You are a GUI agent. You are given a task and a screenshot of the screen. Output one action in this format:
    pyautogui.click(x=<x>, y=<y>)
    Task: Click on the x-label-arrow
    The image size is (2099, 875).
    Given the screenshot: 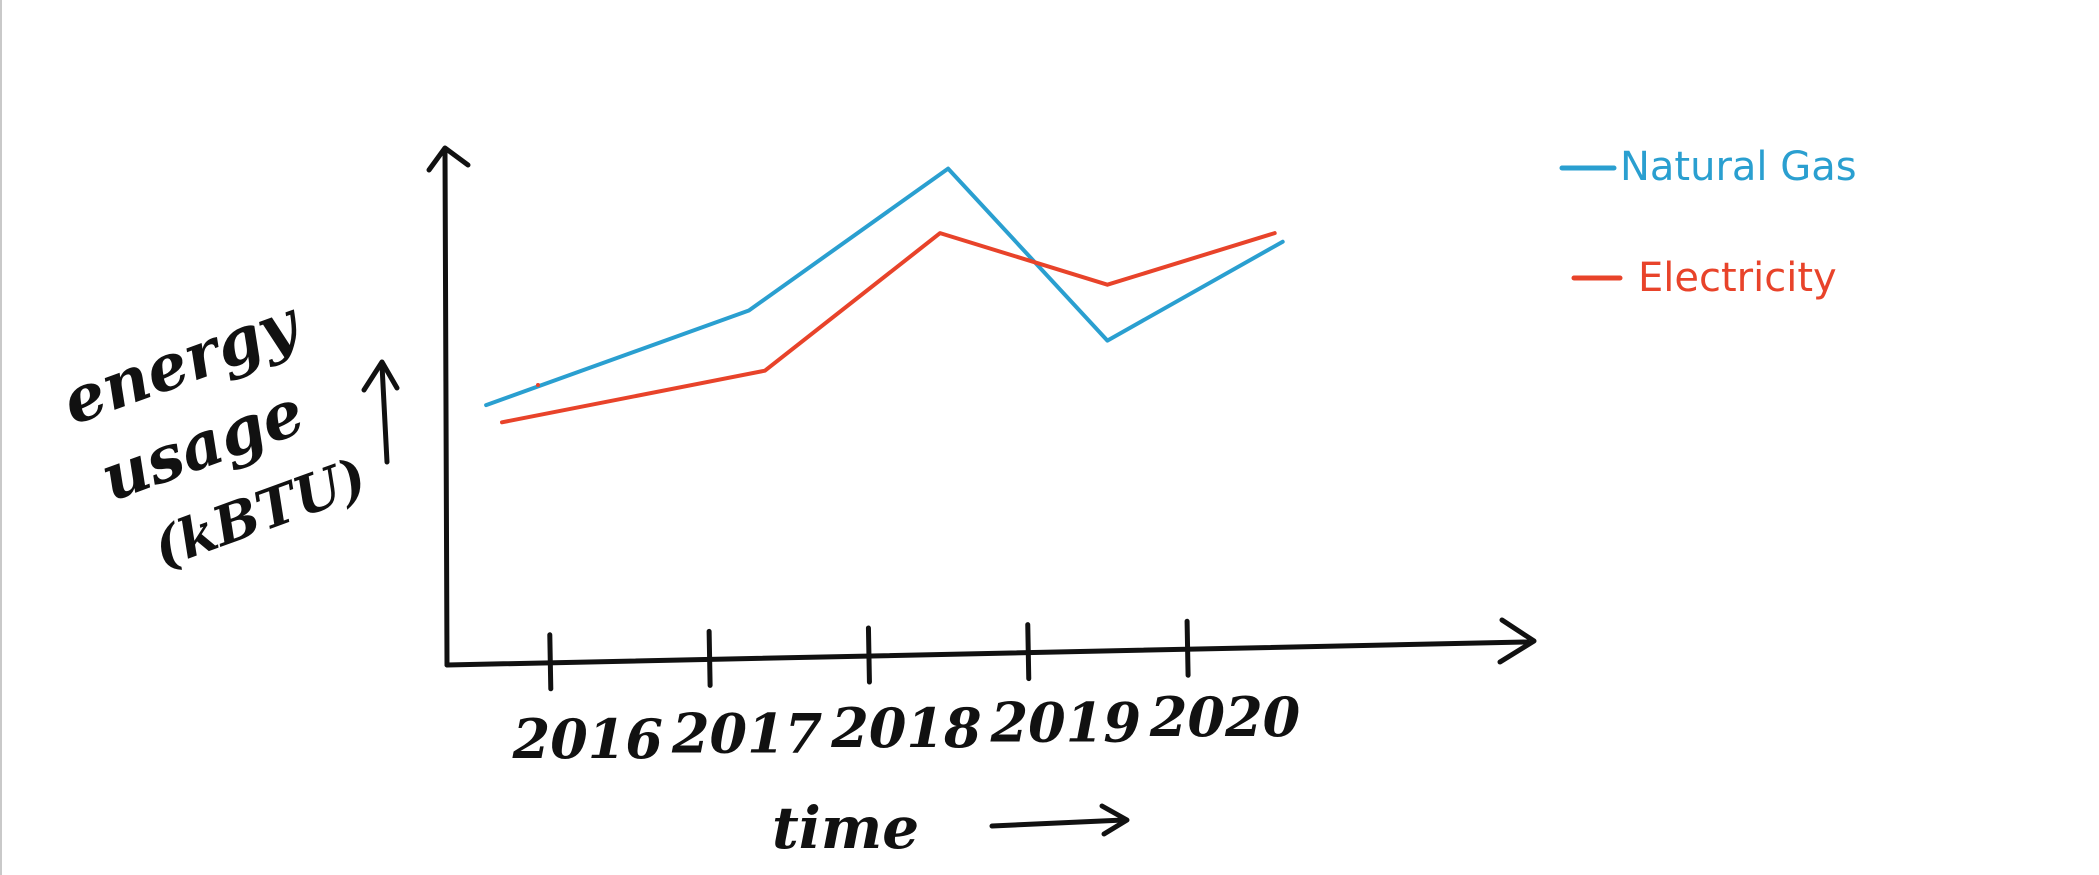 What is the action you would take?
    pyautogui.click(x=1058, y=823)
    